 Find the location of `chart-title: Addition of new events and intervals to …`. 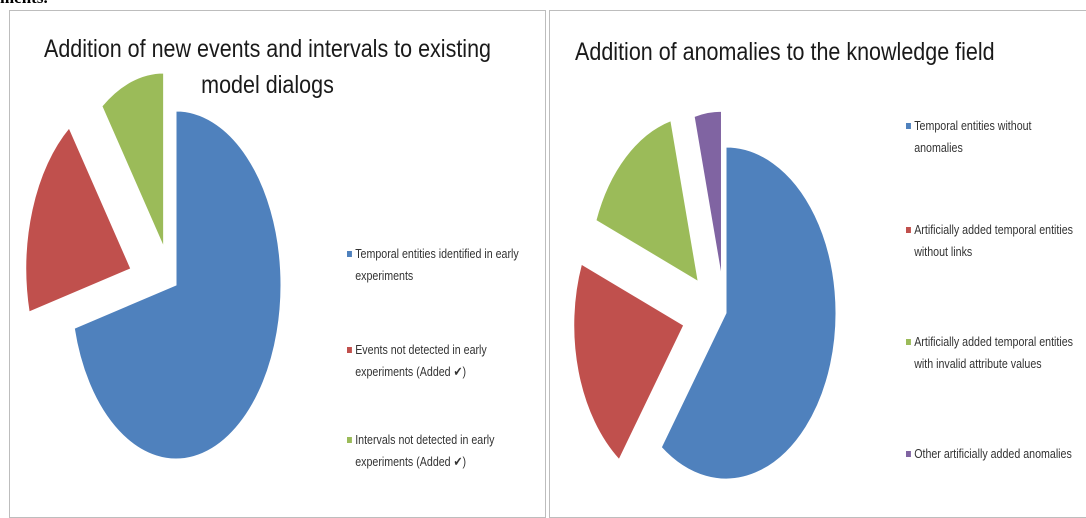

chart-title: Addition of new events and intervals to … is located at coordinates (267, 67).